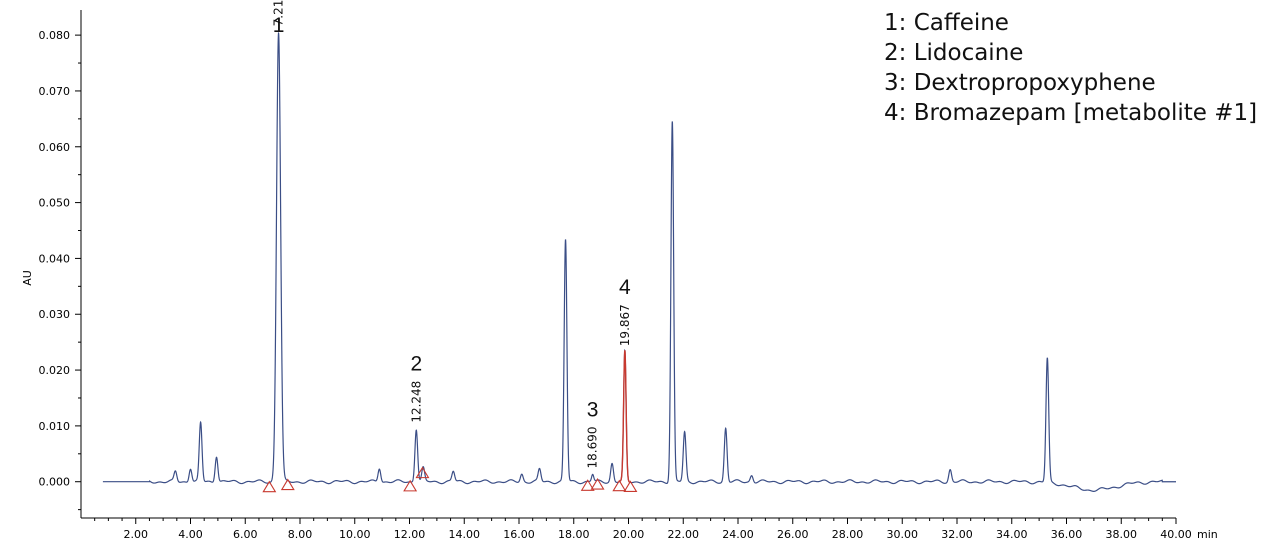 Image resolution: width=1280 pixels, height=554 pixels. What do you see at coordinates (1067, 534) in the screenshot?
I see `x-tick-label: 36.00` at bounding box center [1067, 534].